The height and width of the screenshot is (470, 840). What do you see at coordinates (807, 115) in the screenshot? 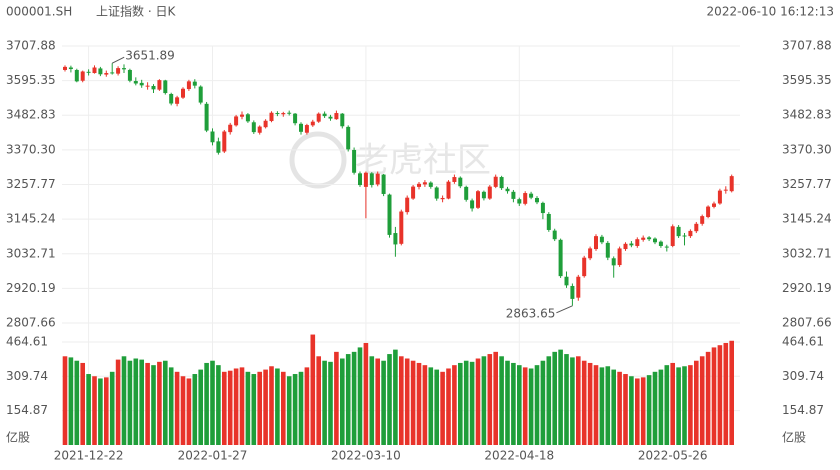
I see `y-tick-label-right: 3482.83` at bounding box center [807, 115].